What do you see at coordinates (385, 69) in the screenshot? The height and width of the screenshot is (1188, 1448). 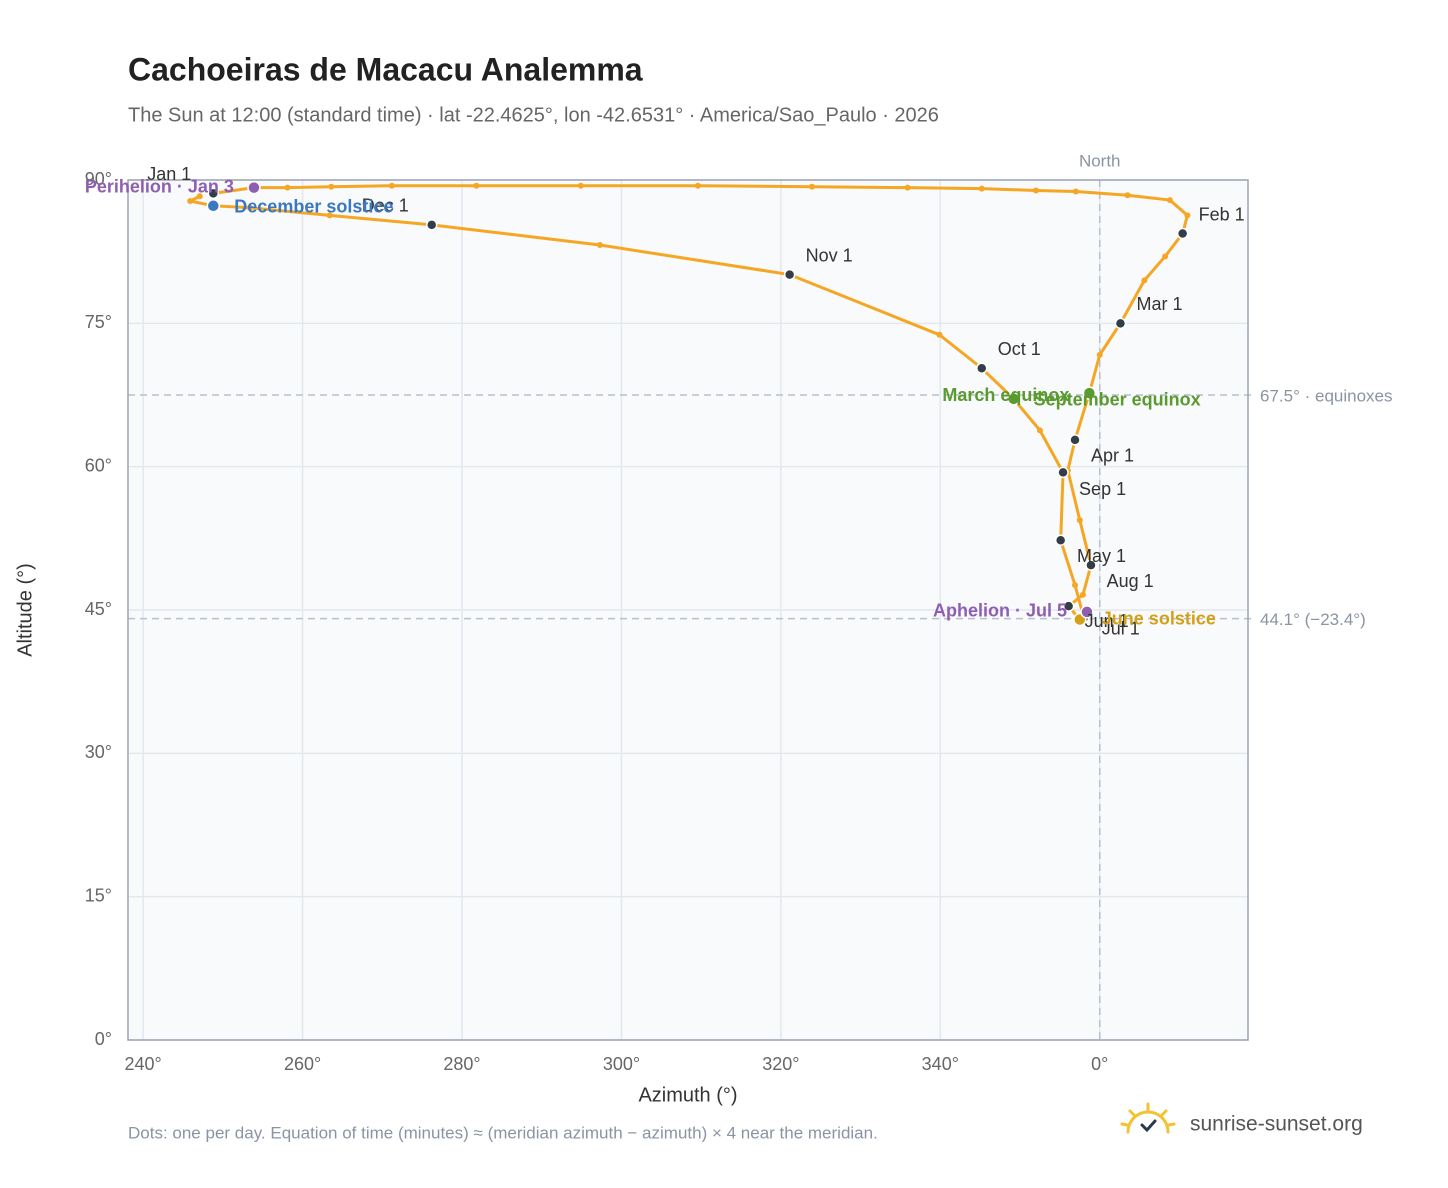 I see `chart-title: Cachoeiras de Macacu Analemma` at bounding box center [385, 69].